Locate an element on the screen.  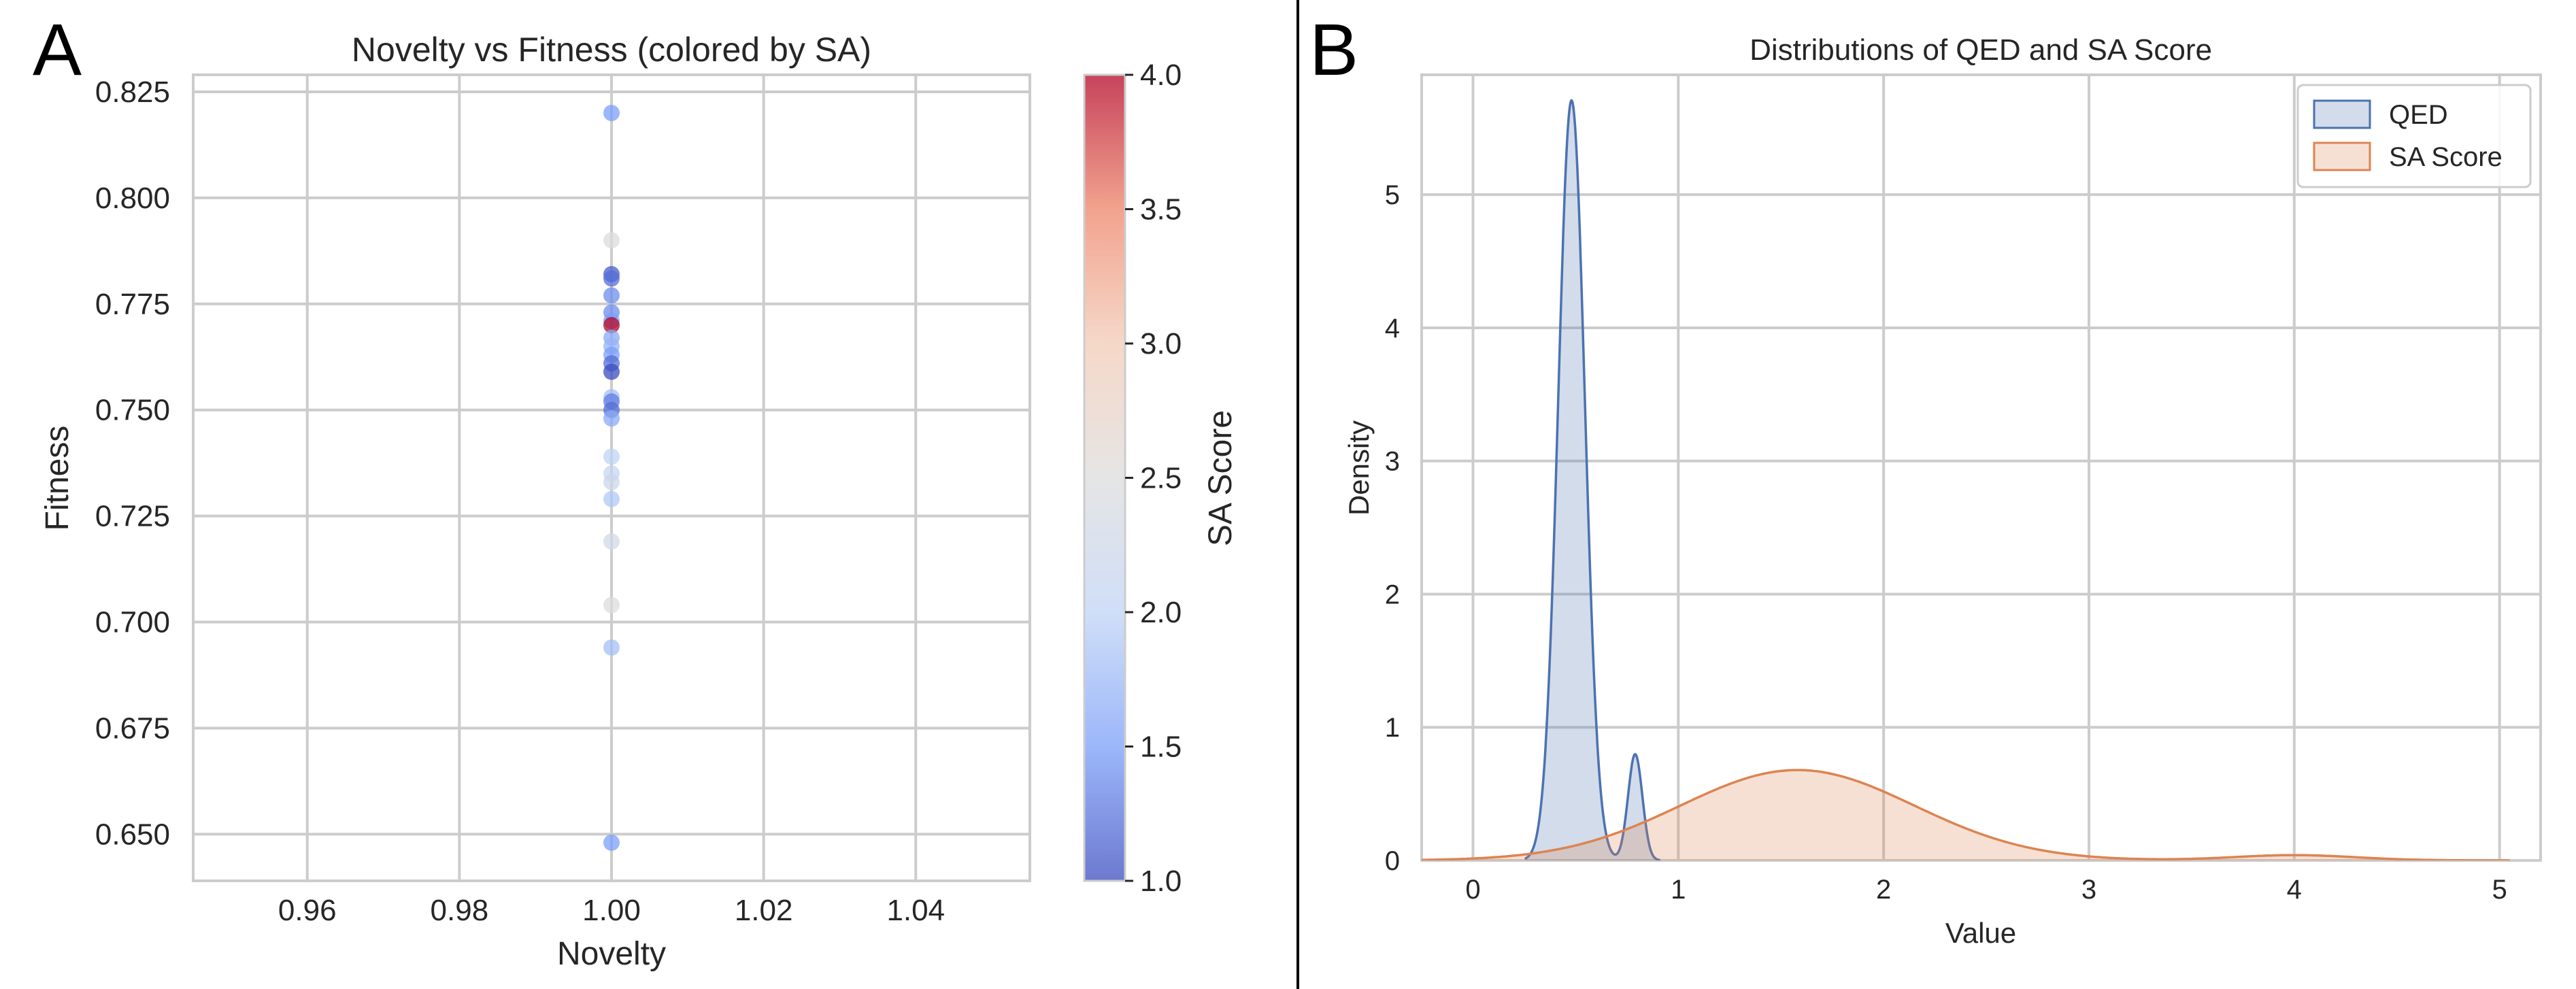
legend-frame is located at coordinates (2414, 136).